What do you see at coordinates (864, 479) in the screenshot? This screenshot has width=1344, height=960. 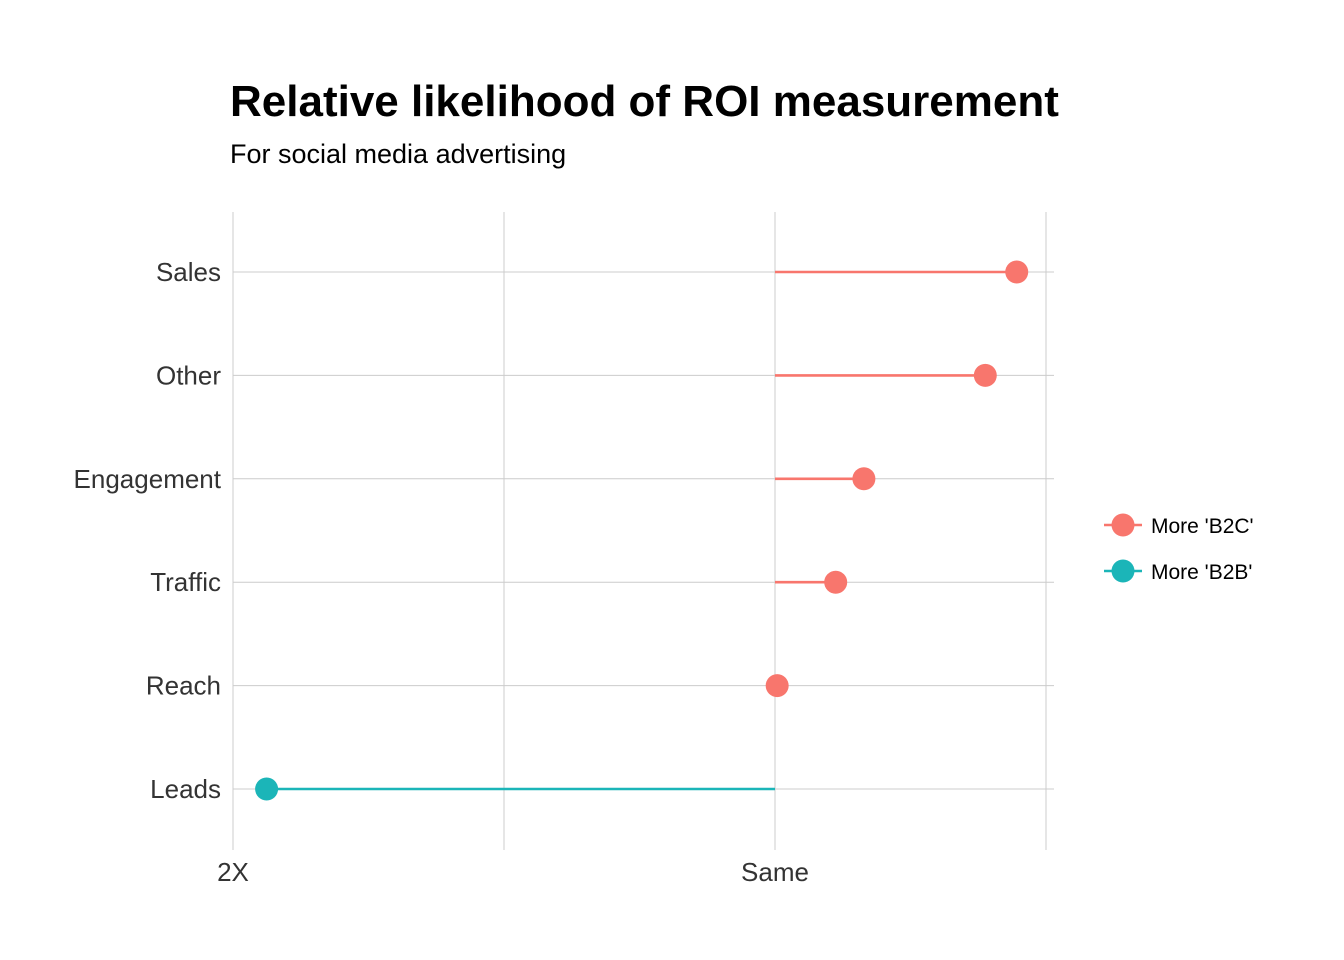 I see `point-engagement` at bounding box center [864, 479].